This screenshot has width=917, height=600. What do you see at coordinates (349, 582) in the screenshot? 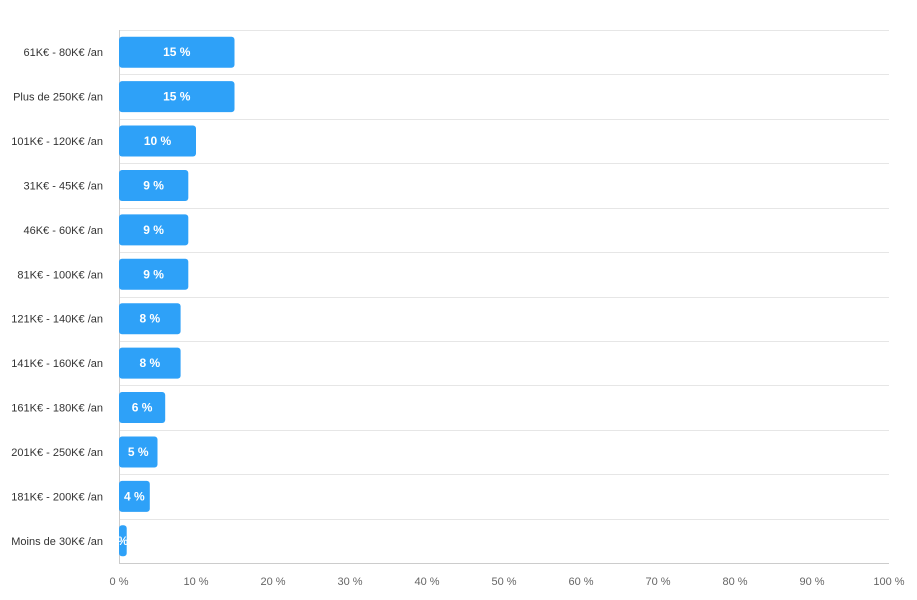
I see `x-tick-label: 30 %` at bounding box center [349, 582].